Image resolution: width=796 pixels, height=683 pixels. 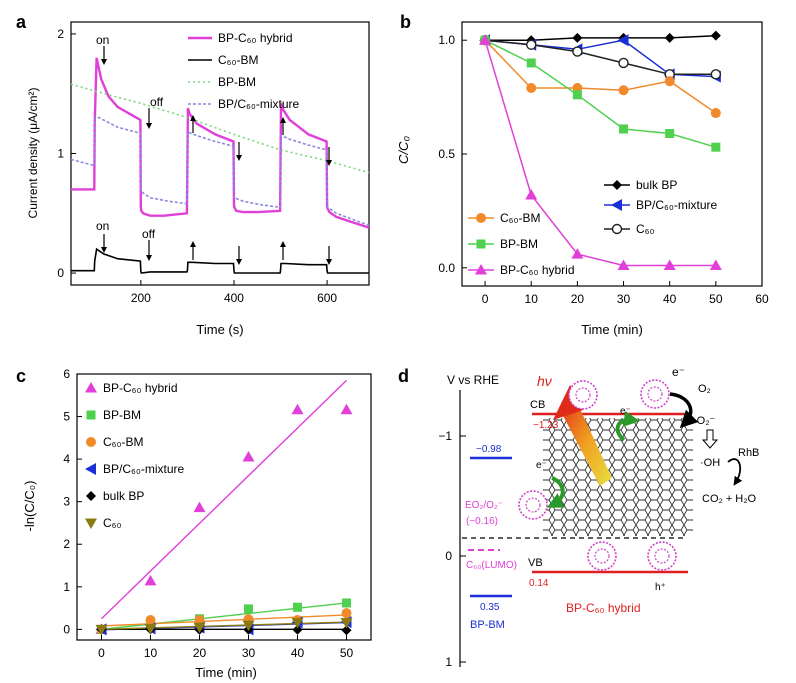 I want to click on annotation-off-top: off, so click(x=157, y=102).